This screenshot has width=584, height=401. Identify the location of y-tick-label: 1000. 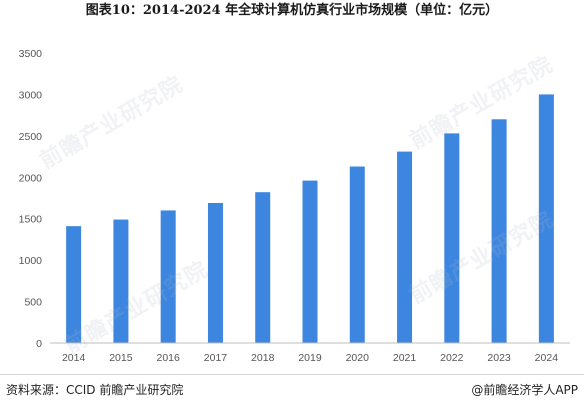
(31, 261).